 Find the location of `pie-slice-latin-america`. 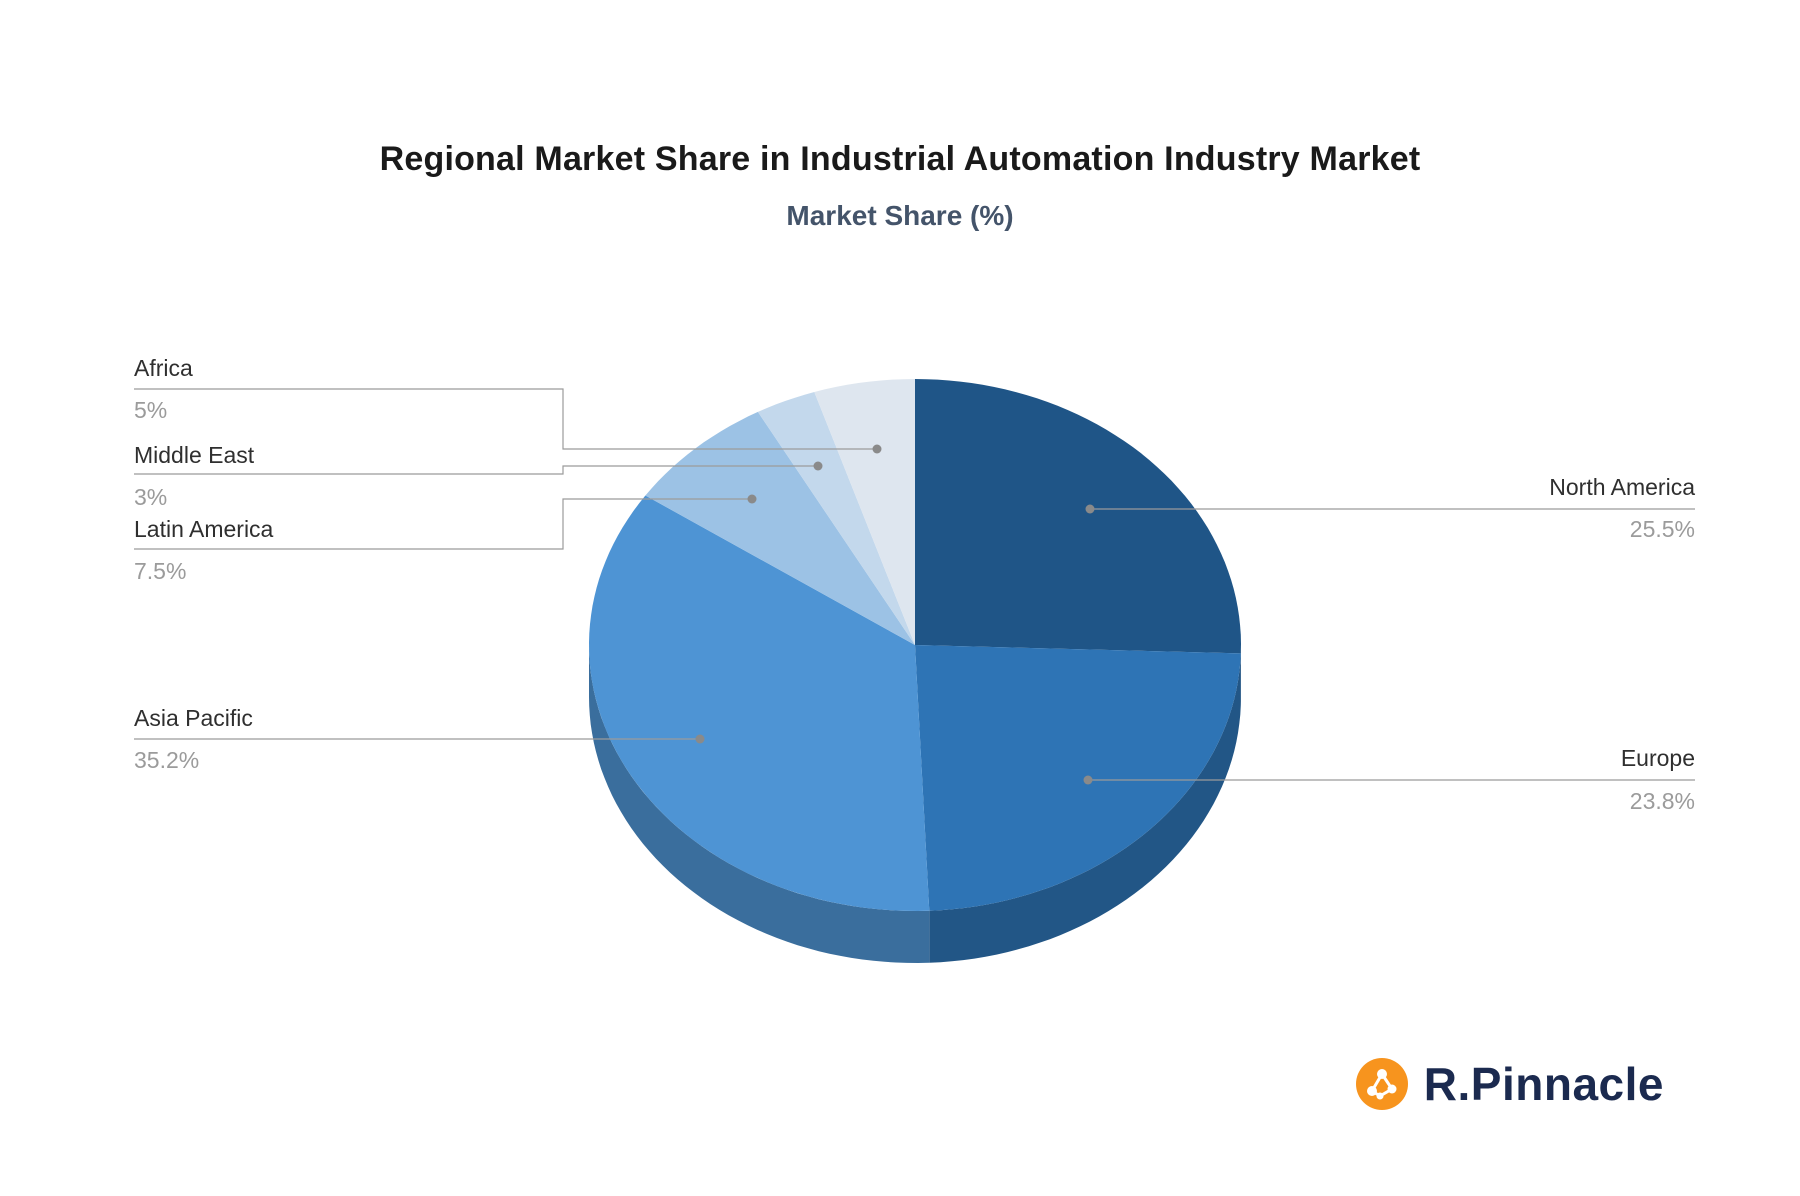

pie-slice-latin-america is located at coordinates (780, 528).